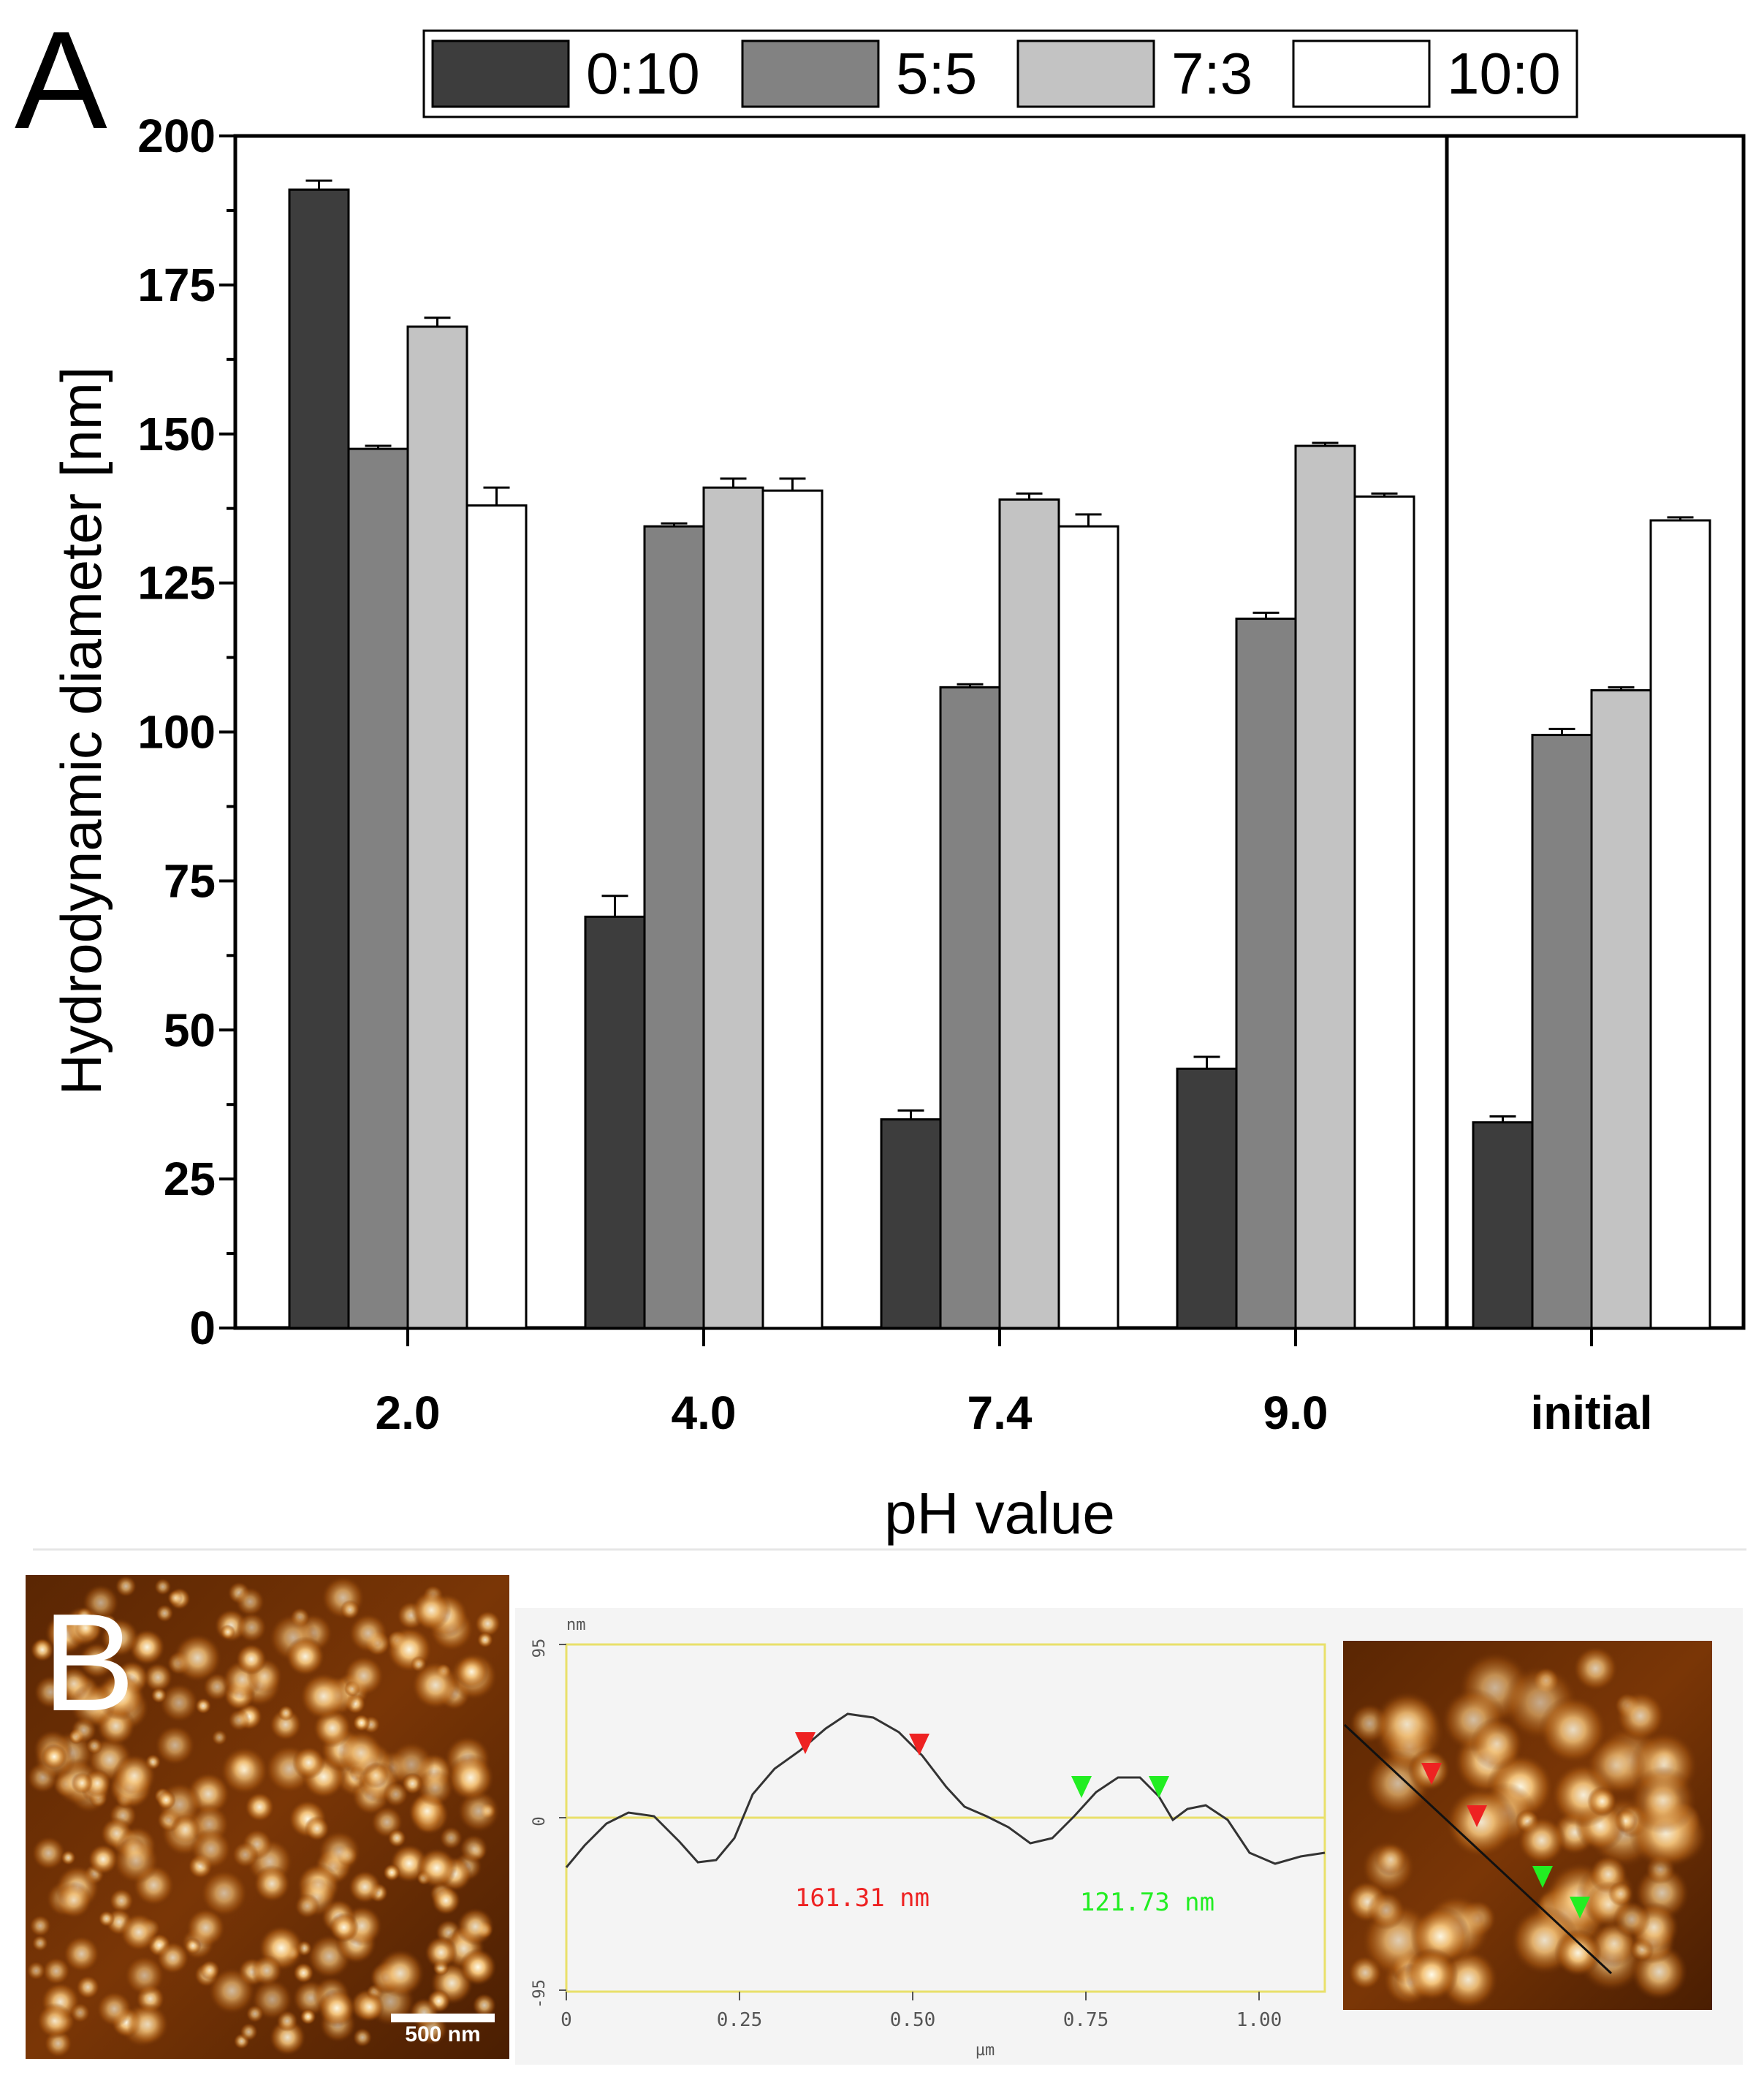 This screenshot has width=1764, height=2083. I want to click on x-tick-label: initial, so click(1591, 1412).